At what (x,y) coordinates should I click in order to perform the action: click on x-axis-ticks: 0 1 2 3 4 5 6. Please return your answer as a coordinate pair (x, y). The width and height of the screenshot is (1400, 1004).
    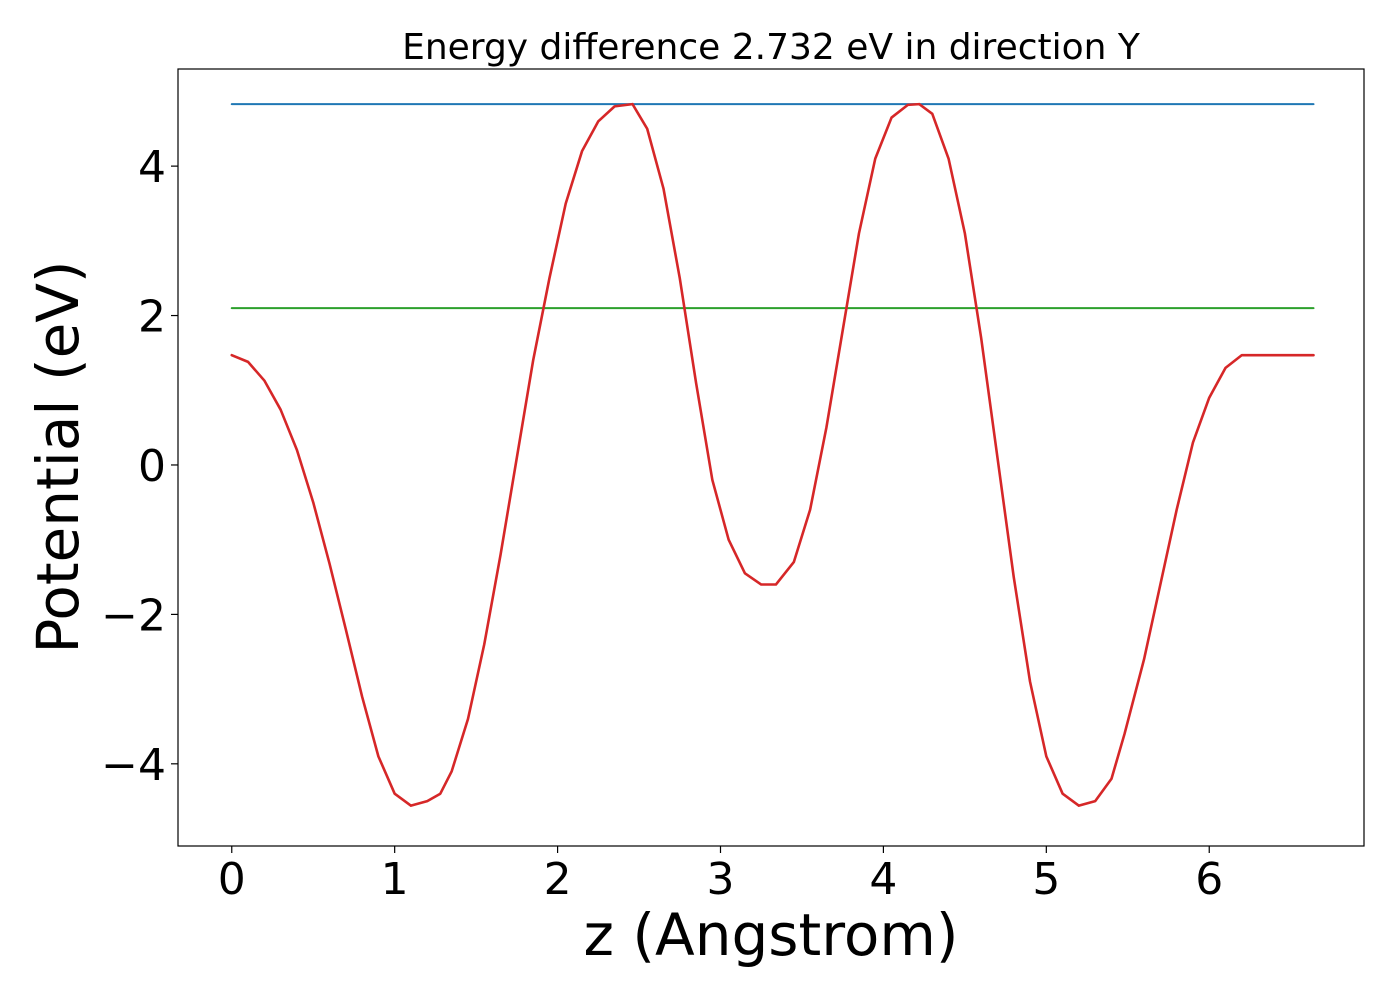
    Looking at the image, I should click on (720, 875).